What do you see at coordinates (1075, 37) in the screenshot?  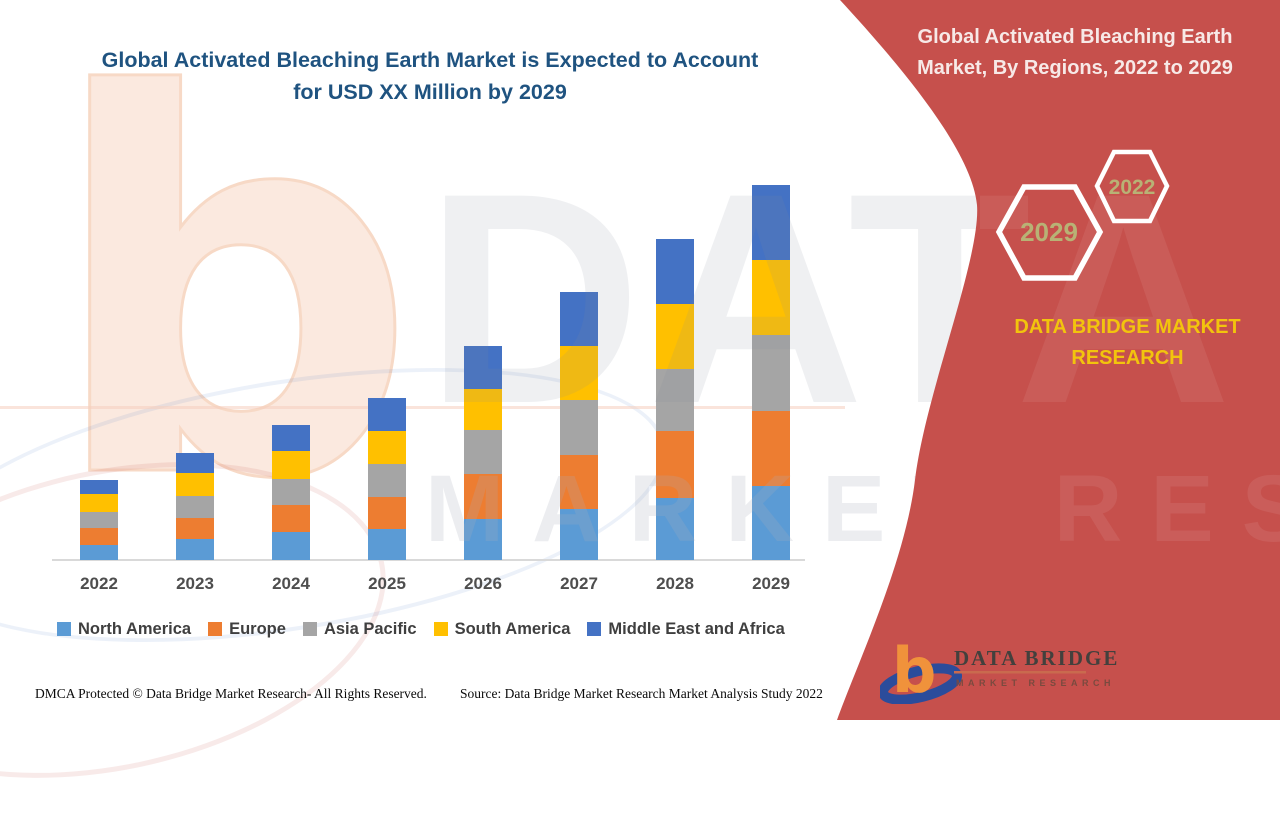 I see `panel-title-line1: Global Activated Bleaching Earth` at bounding box center [1075, 37].